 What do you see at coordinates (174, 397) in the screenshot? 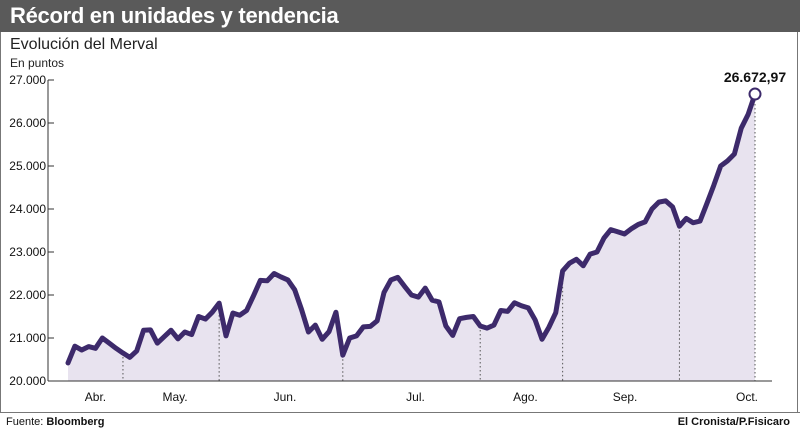
I see `x-month-label: May.` at bounding box center [174, 397].